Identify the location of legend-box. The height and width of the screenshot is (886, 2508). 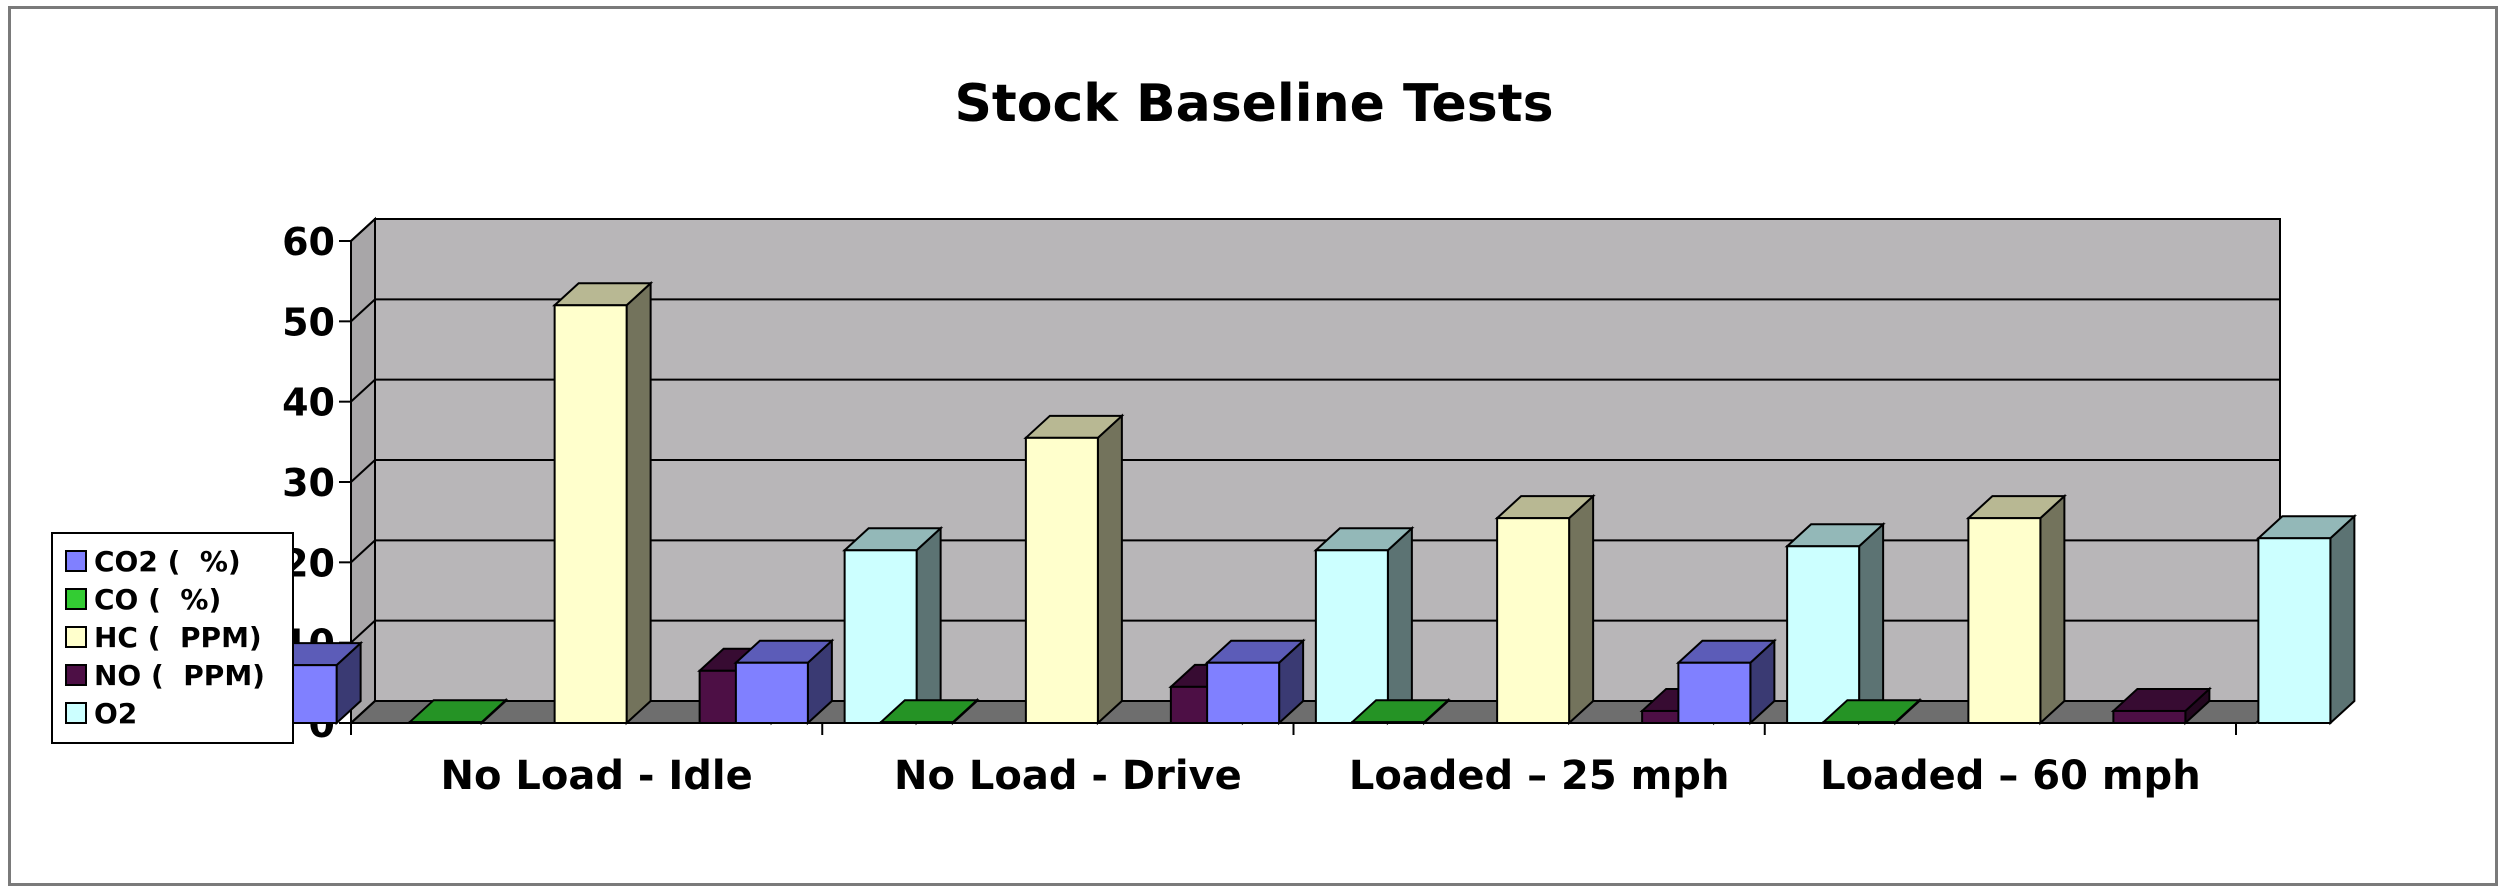
(172, 638).